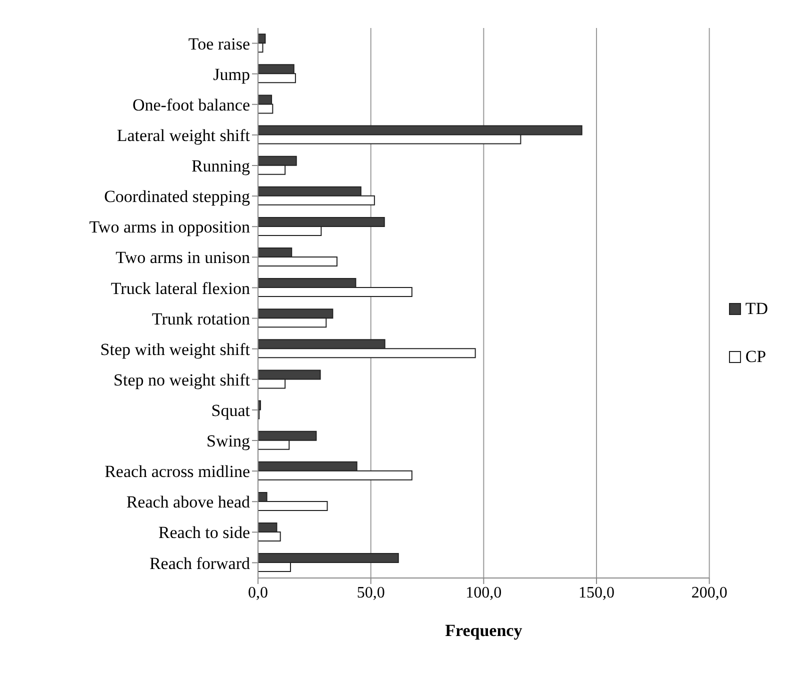 This screenshot has height=677, width=804. What do you see at coordinates (175, 349) in the screenshot?
I see `y-tick-label: Step with weight shift` at bounding box center [175, 349].